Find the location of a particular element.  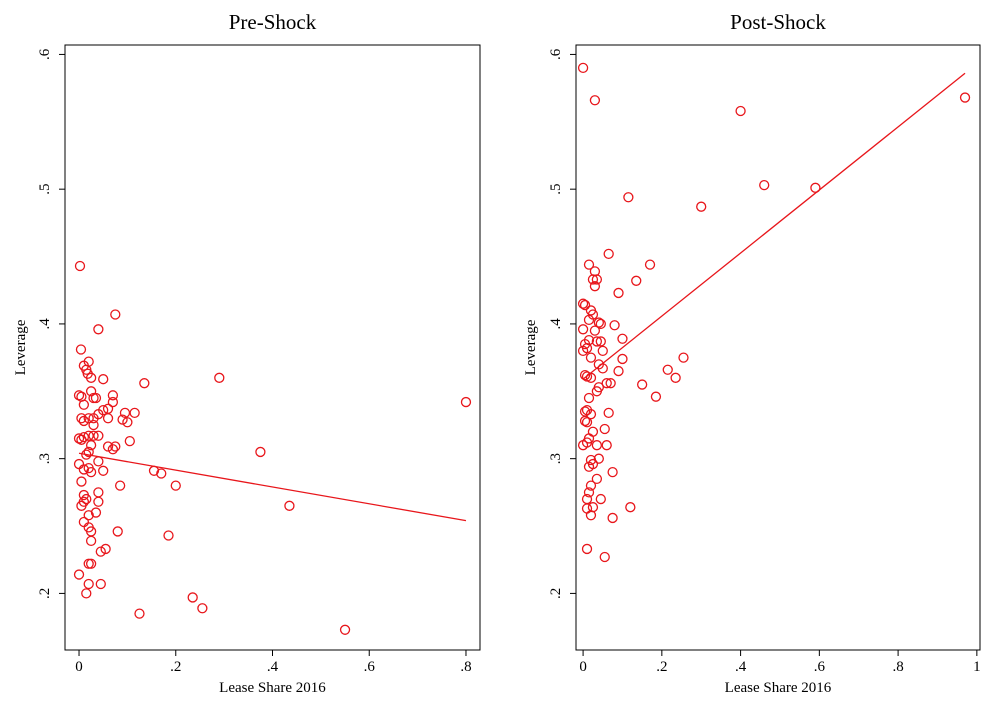

chart-title: Pre-Shock is located at coordinates (273, 22).